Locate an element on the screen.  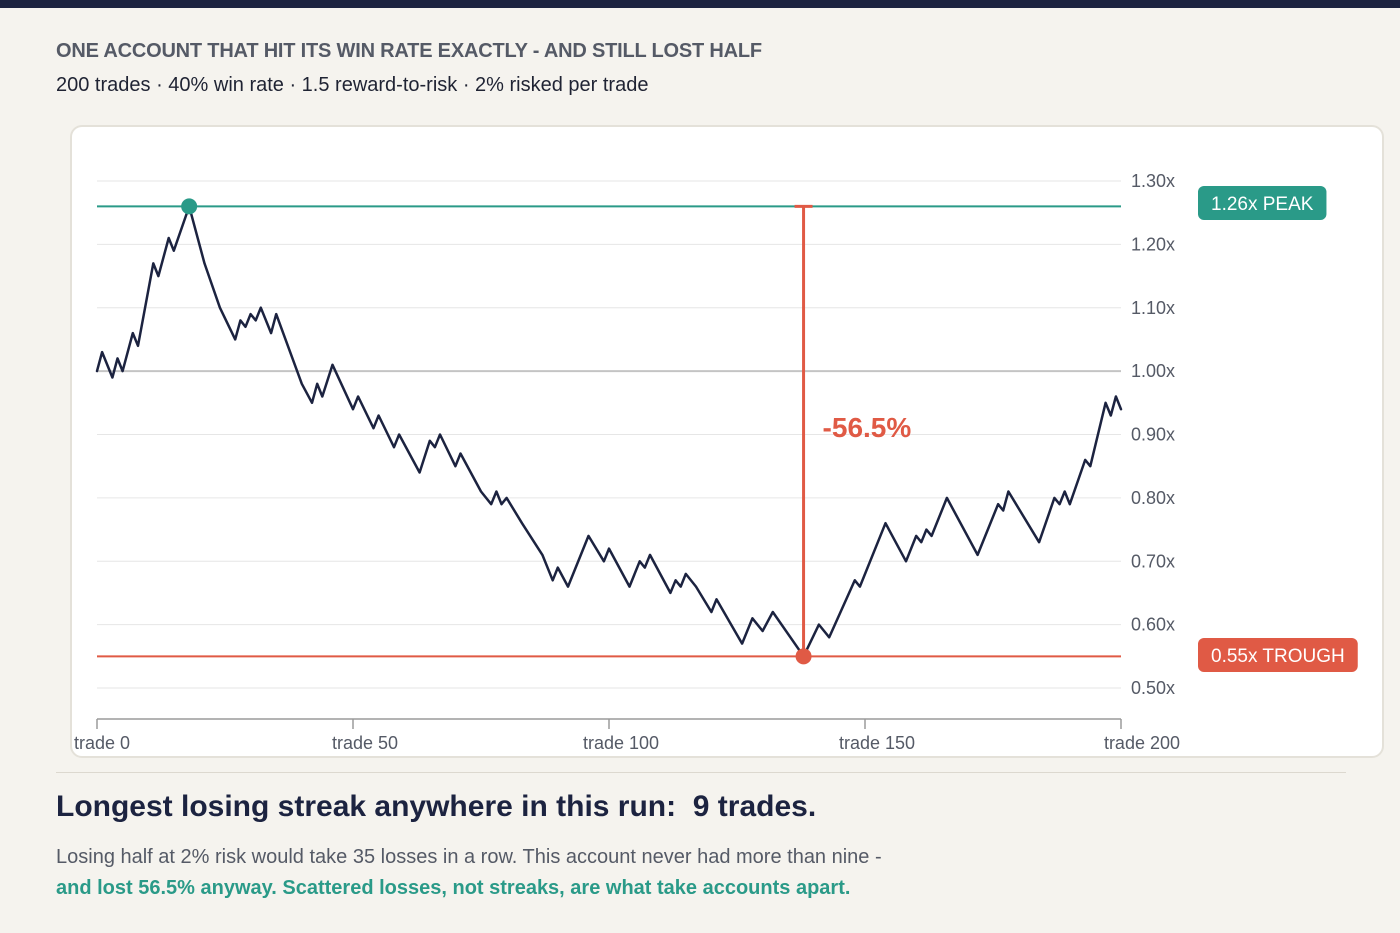
x-tick-label: trade 50 is located at coordinates (365, 743).